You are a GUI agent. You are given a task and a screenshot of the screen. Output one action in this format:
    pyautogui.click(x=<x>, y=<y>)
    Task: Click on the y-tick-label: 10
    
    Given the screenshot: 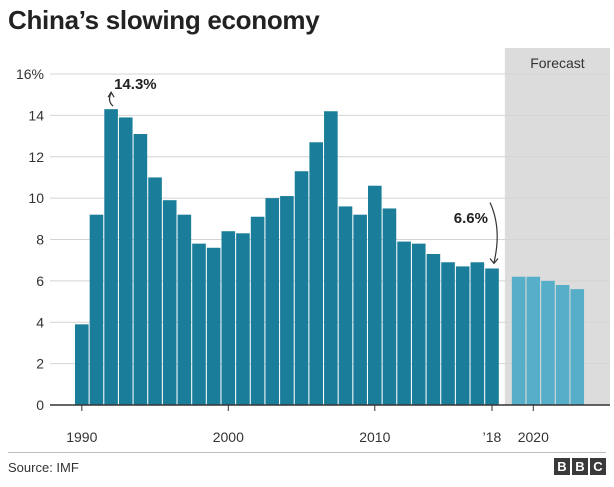 What is the action you would take?
    pyautogui.click(x=36, y=198)
    